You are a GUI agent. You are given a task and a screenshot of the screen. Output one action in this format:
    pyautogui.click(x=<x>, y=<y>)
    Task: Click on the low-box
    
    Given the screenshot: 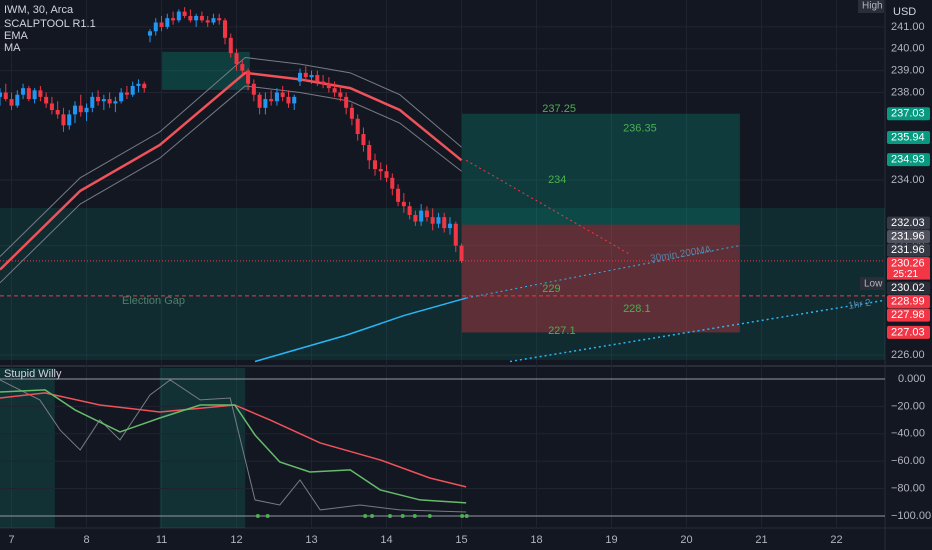 What is the action you would take?
    pyautogui.click(x=872, y=283)
    